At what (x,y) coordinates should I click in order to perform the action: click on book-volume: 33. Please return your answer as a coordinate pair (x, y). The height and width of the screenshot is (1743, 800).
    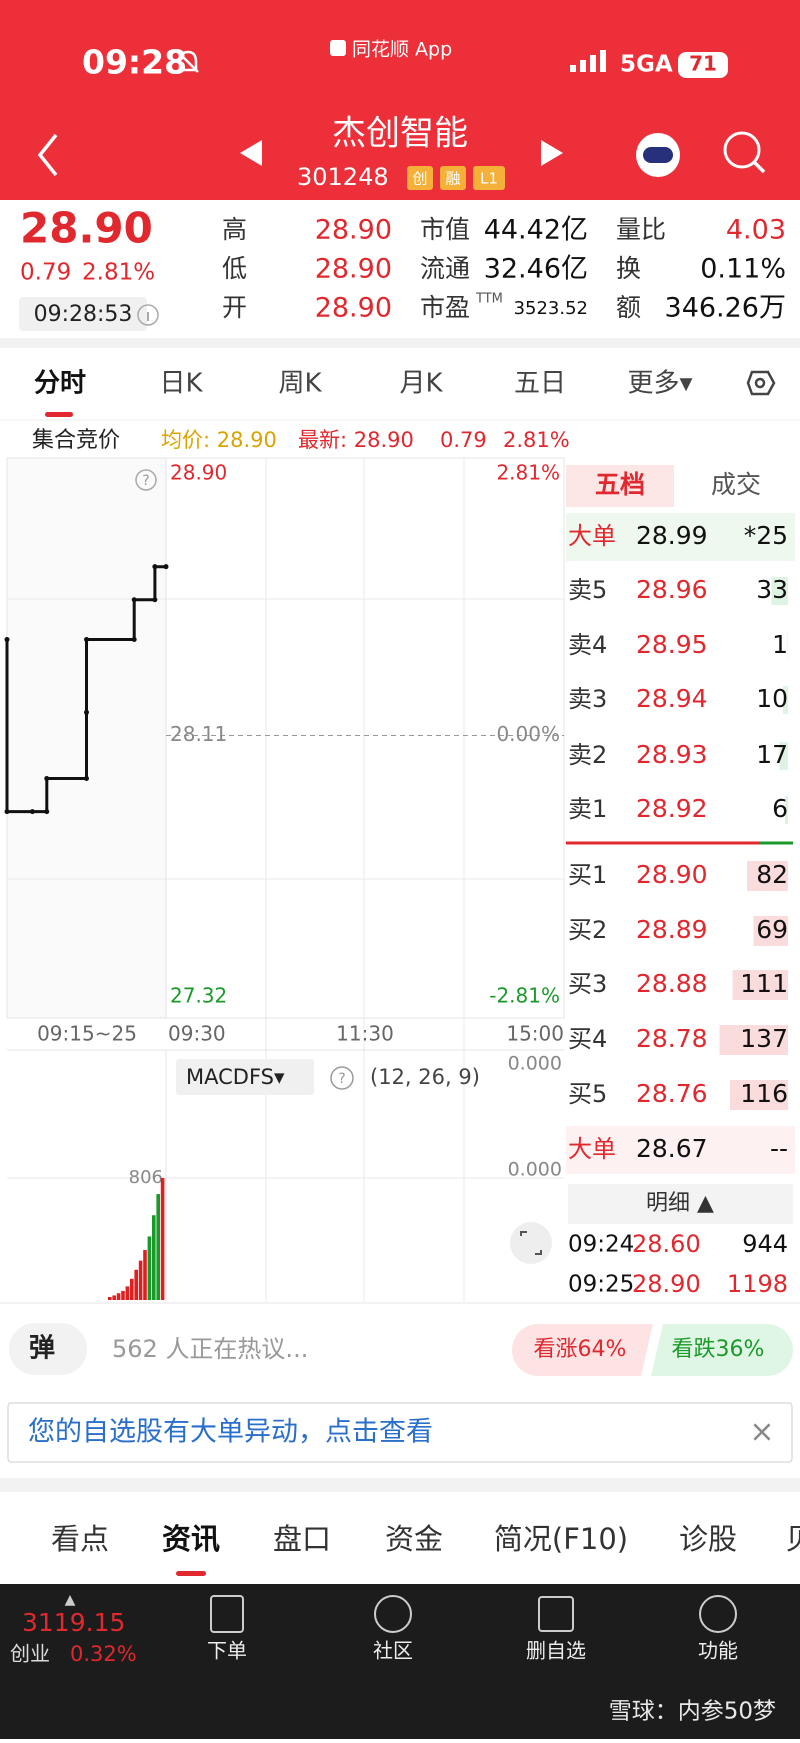
    Looking at the image, I should click on (772, 589).